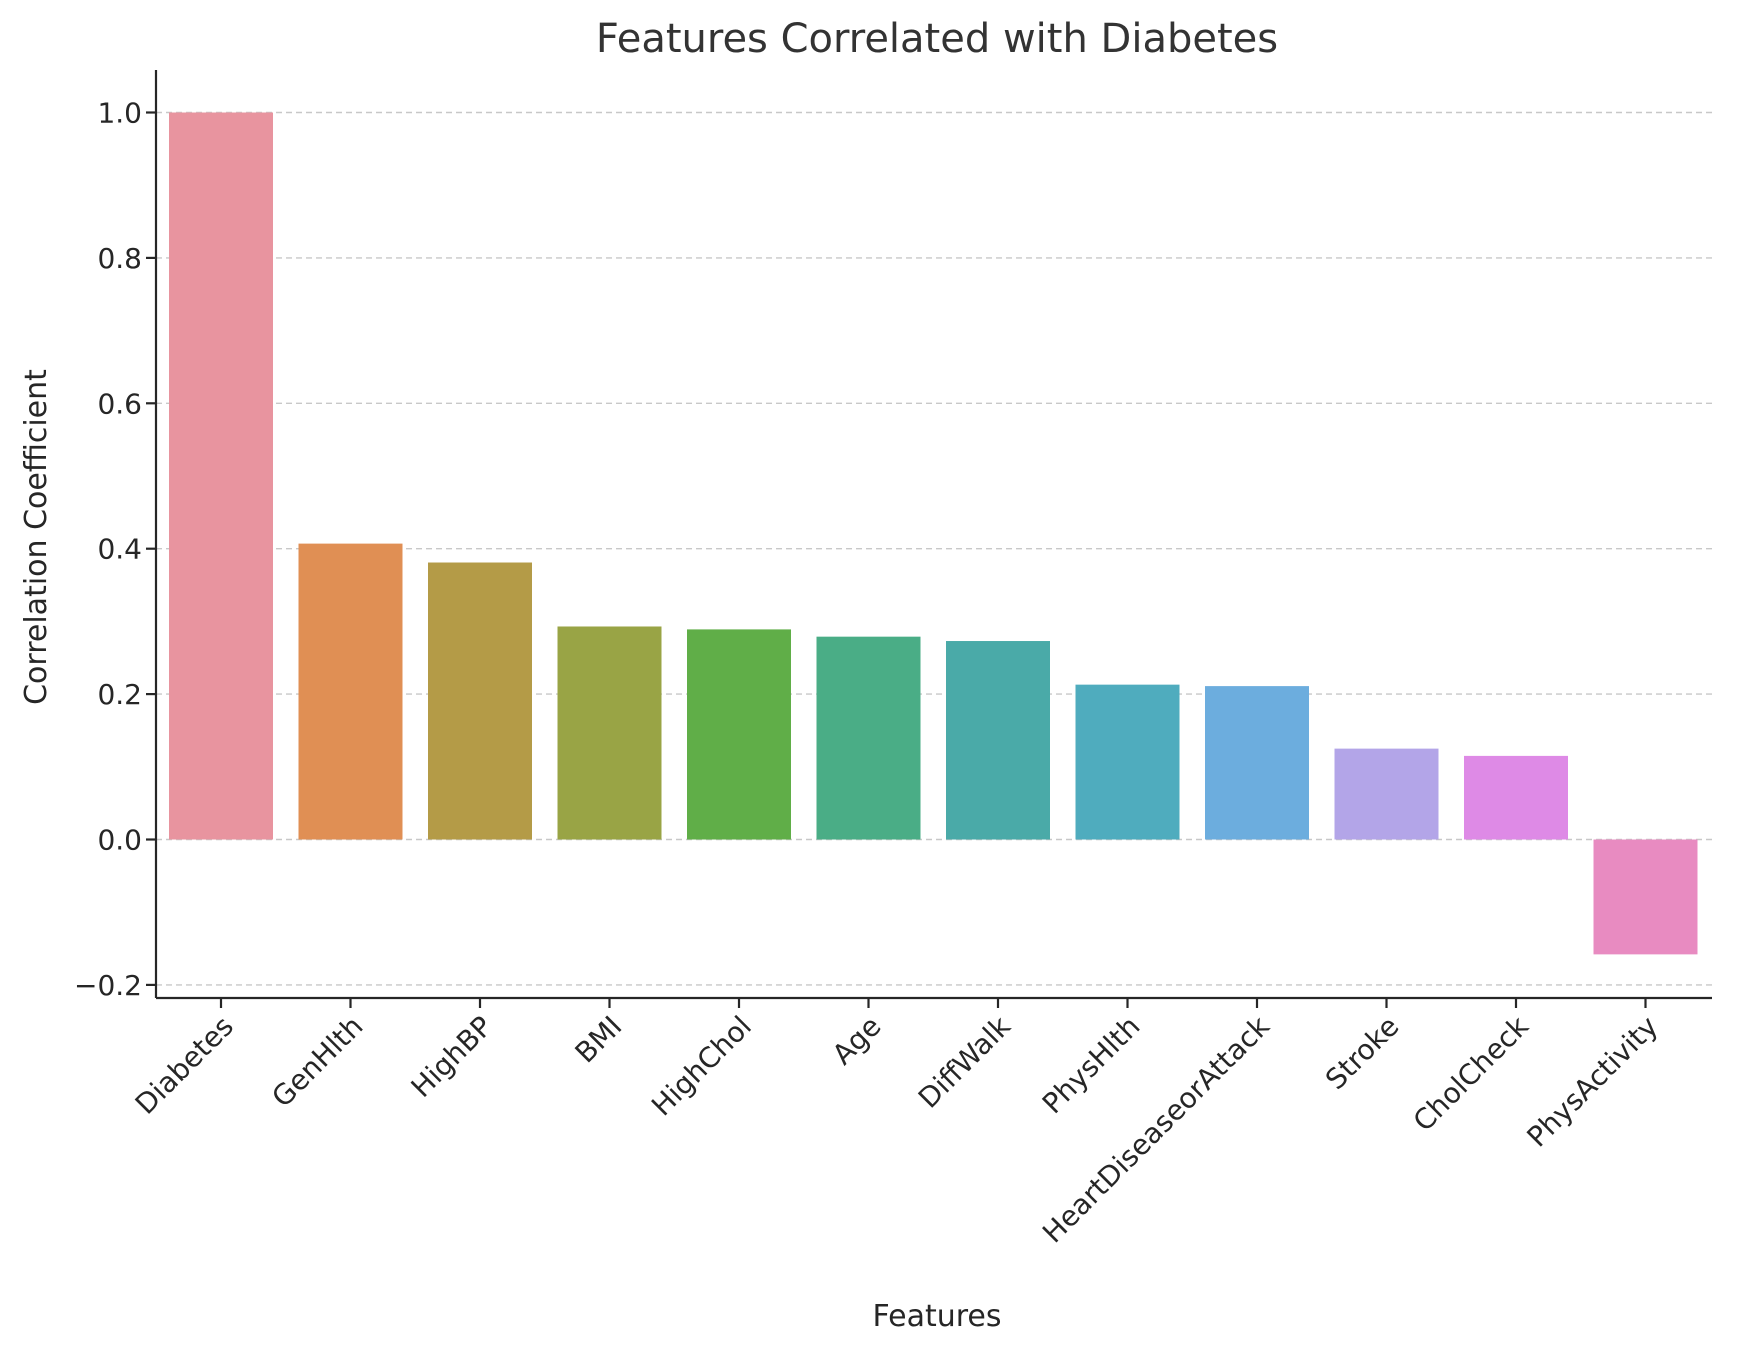 This screenshot has width=1744, height=1349. I want to click on y-ticks: −0.2 0.0 0.2 0.4 0.6 0.8 1.0, so click(115, 549).